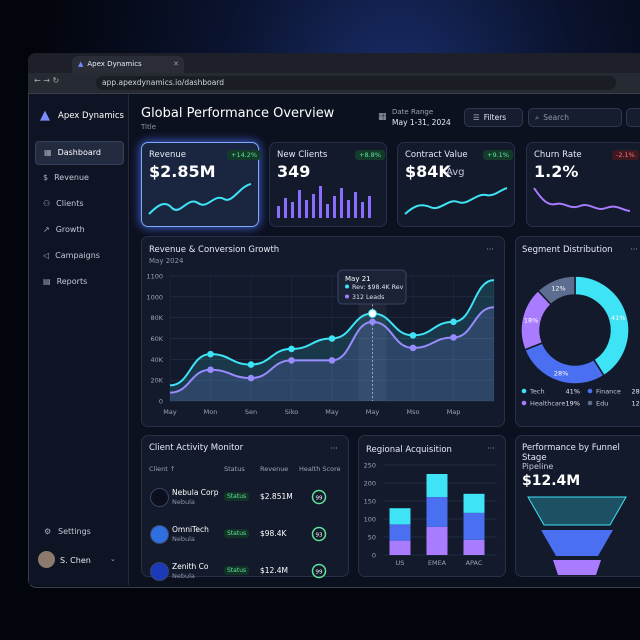 This screenshot has height=640, width=640. I want to click on slice-label: 12%, so click(558, 289).